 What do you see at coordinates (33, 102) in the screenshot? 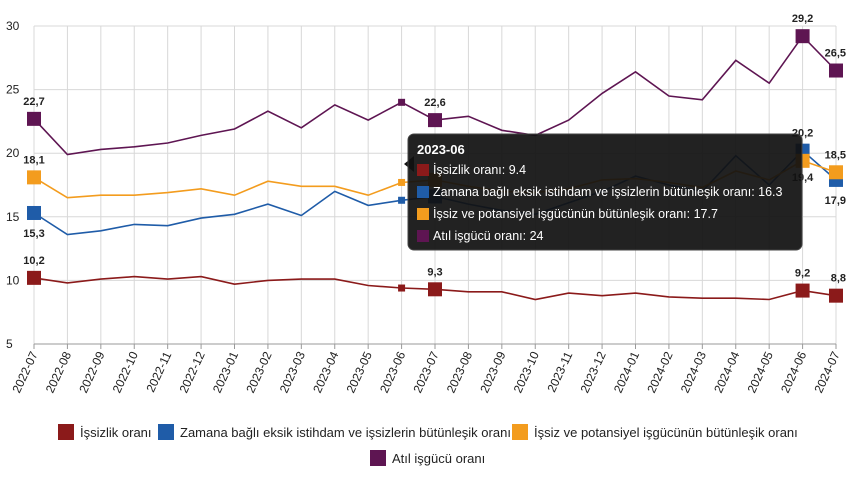
I see `data-label: 22,7` at bounding box center [33, 102].